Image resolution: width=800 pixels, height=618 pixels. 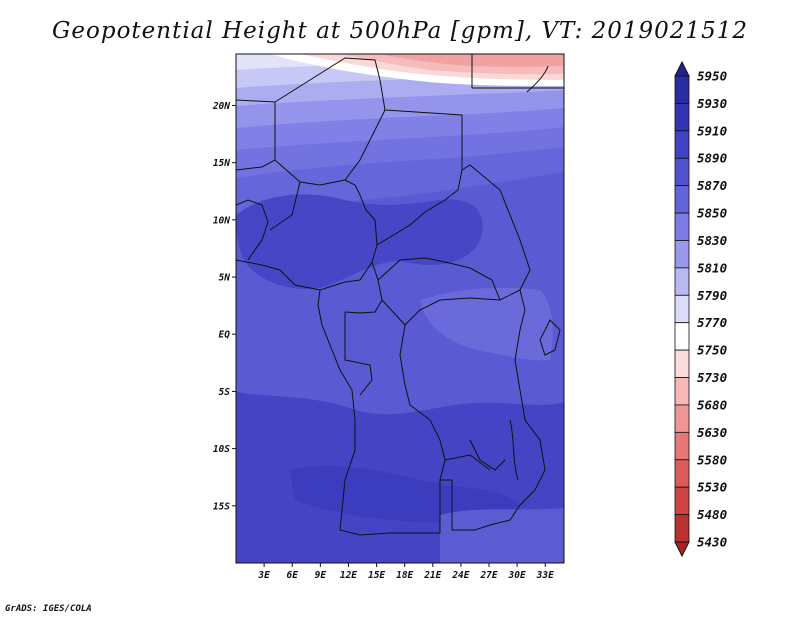 What do you see at coordinates (712, 350) in the screenshot?
I see `colorbar-label: 5750` at bounding box center [712, 350].